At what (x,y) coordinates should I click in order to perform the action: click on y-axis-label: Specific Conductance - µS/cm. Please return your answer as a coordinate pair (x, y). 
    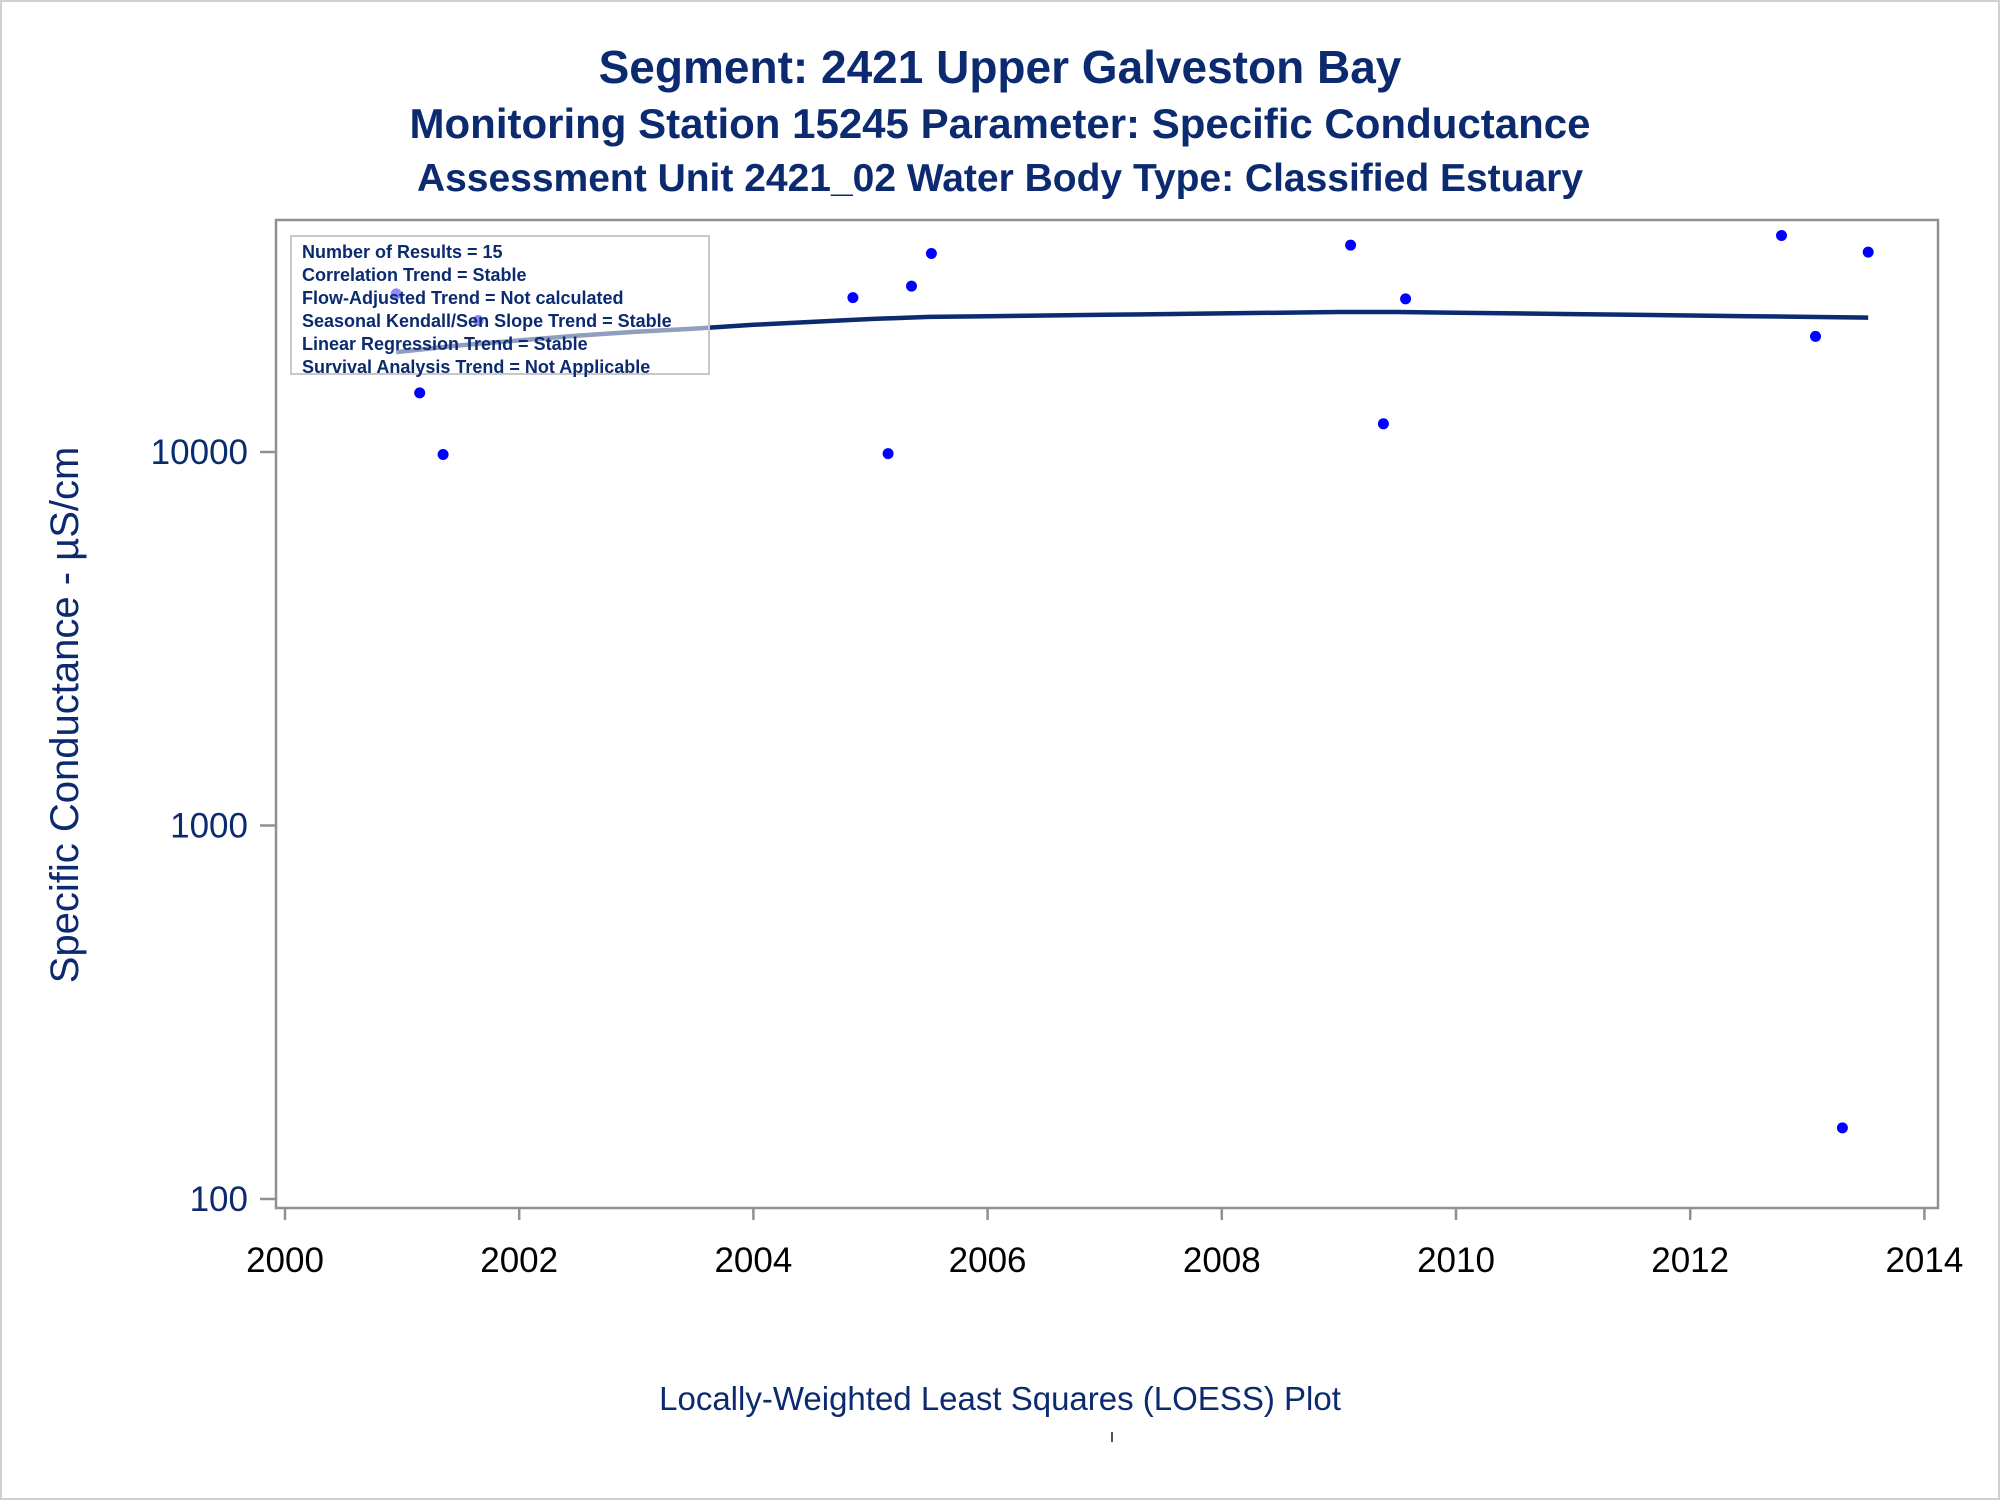
    Looking at the image, I should click on (65, 715).